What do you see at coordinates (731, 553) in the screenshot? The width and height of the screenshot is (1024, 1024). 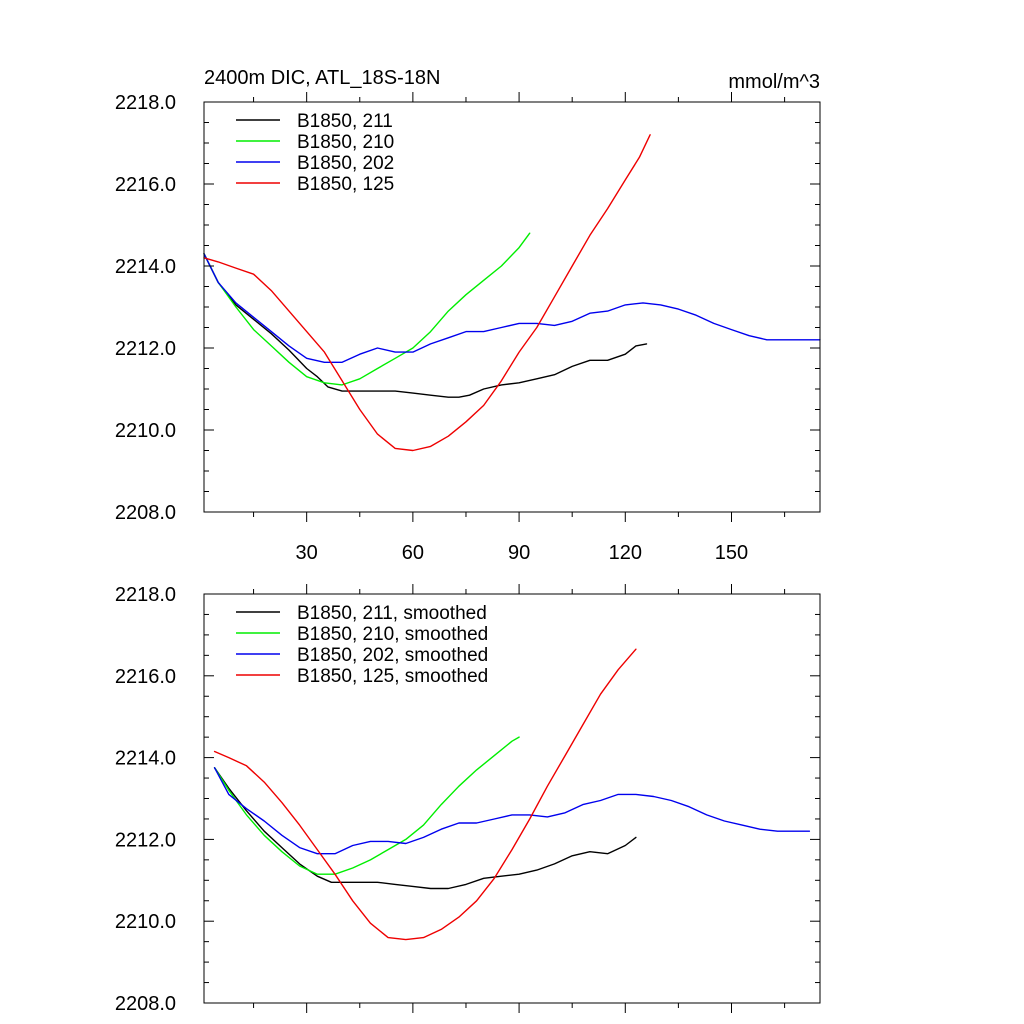 I see `x-tick-label: 150` at bounding box center [731, 553].